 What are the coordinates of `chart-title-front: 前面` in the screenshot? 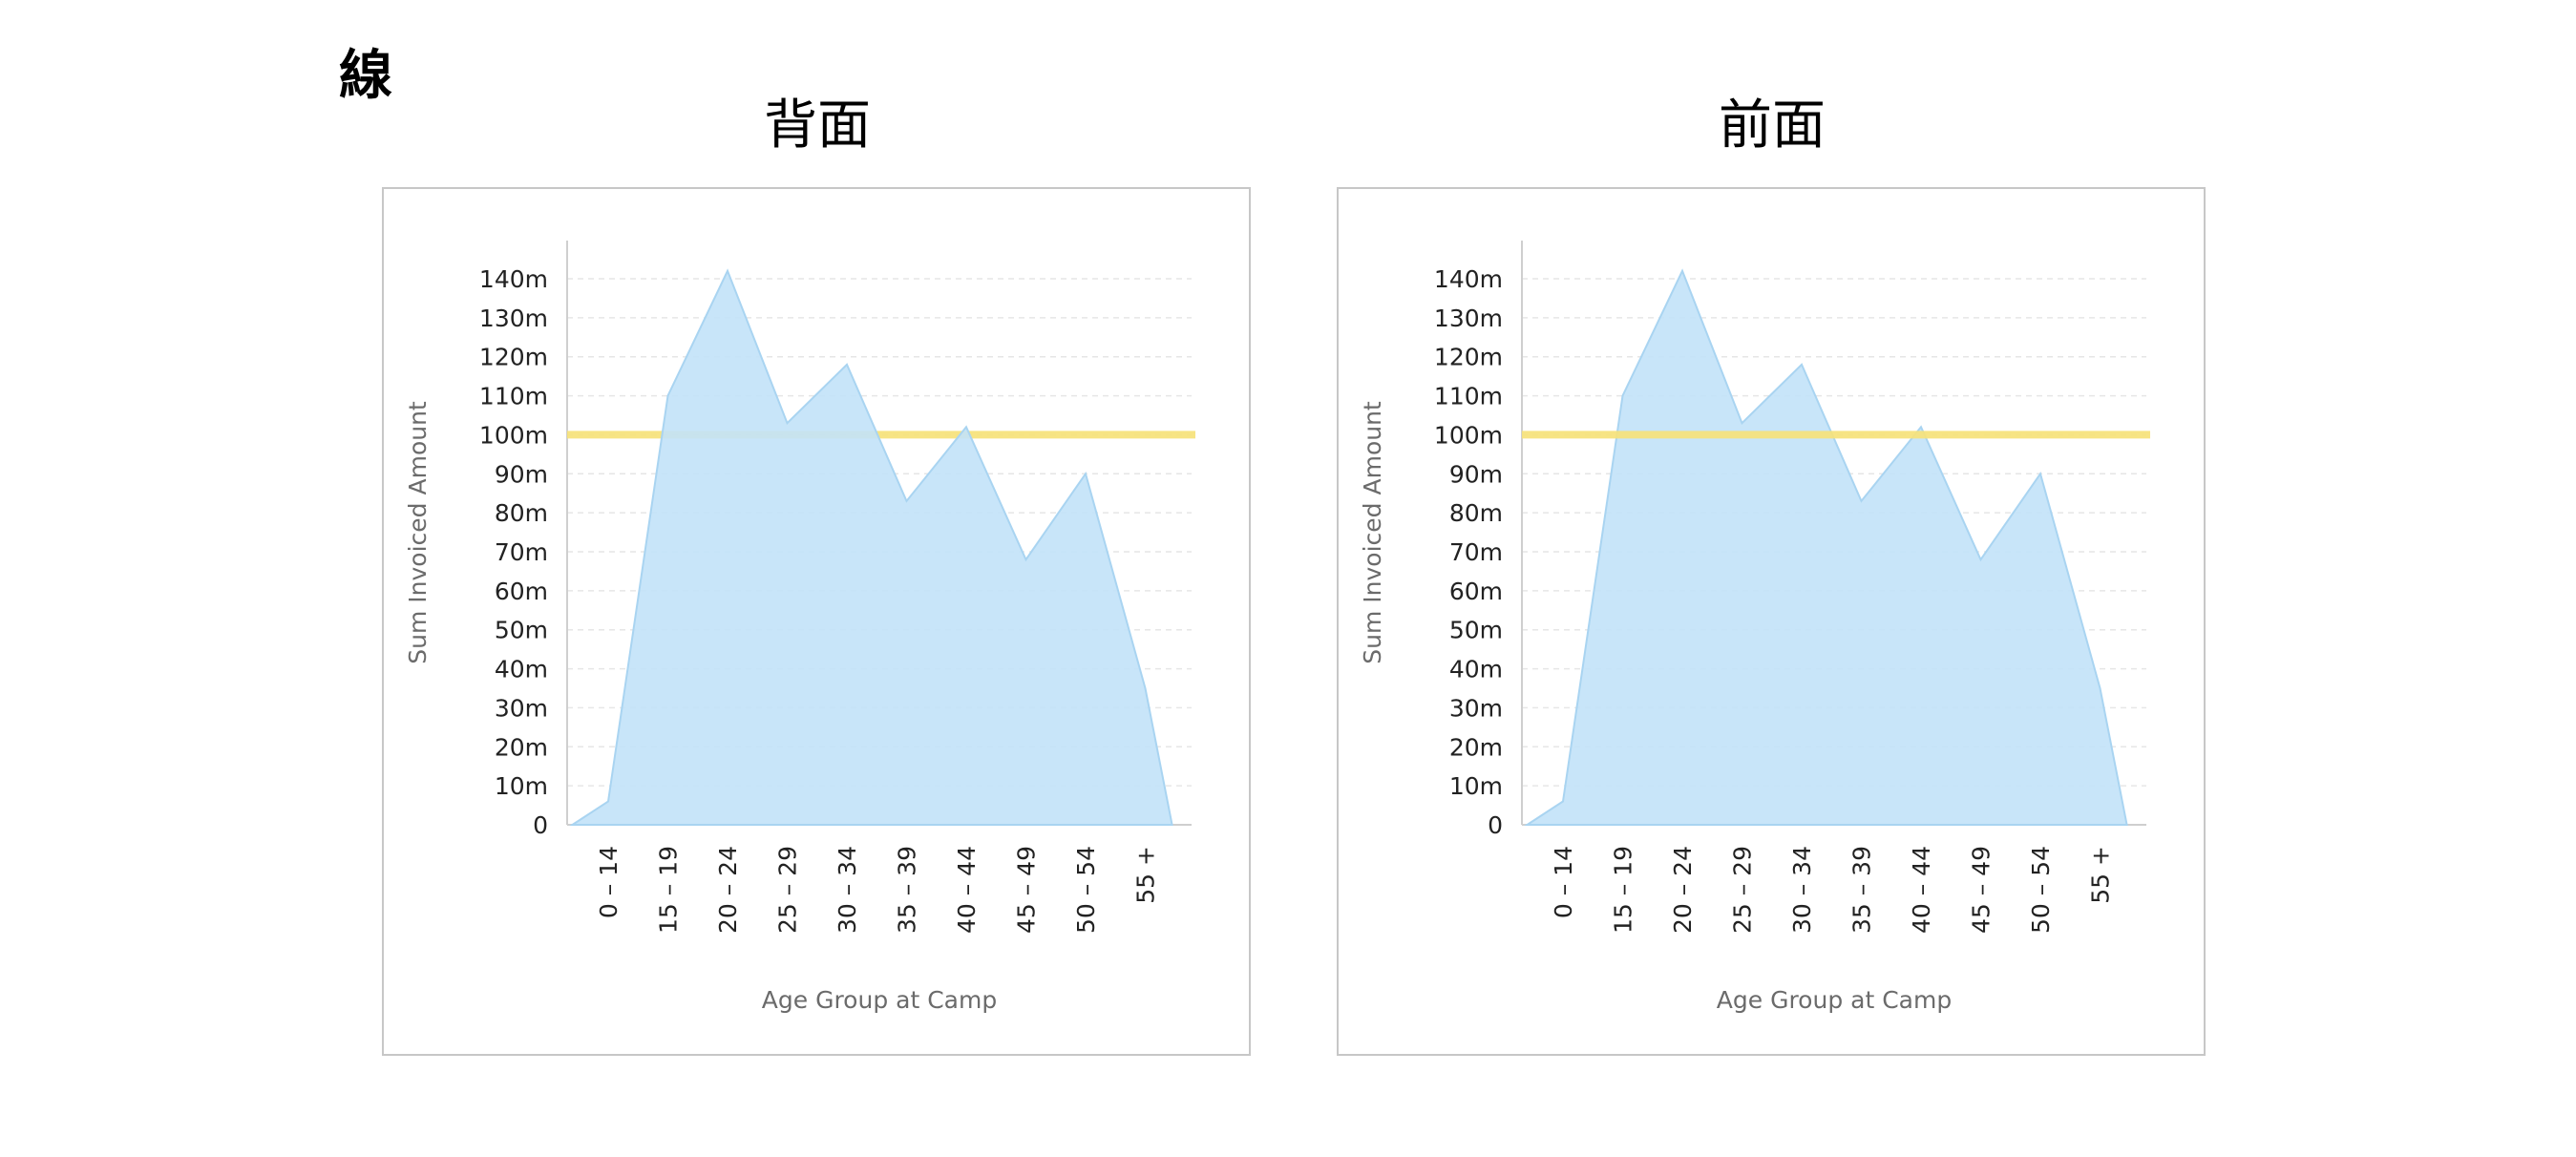 It's located at (1772, 126).